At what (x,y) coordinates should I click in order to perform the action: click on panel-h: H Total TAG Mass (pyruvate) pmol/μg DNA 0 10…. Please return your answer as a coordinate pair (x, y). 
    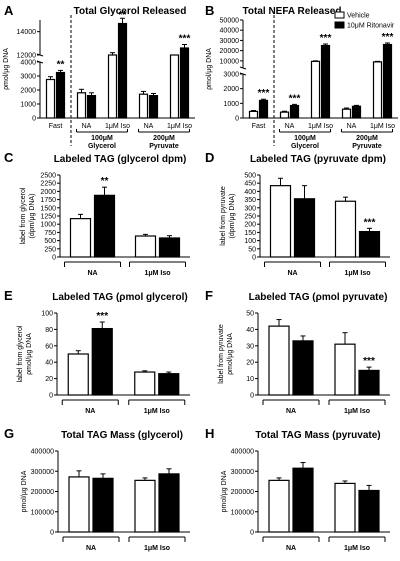
    Looking at the image, I should click on (297, 489).